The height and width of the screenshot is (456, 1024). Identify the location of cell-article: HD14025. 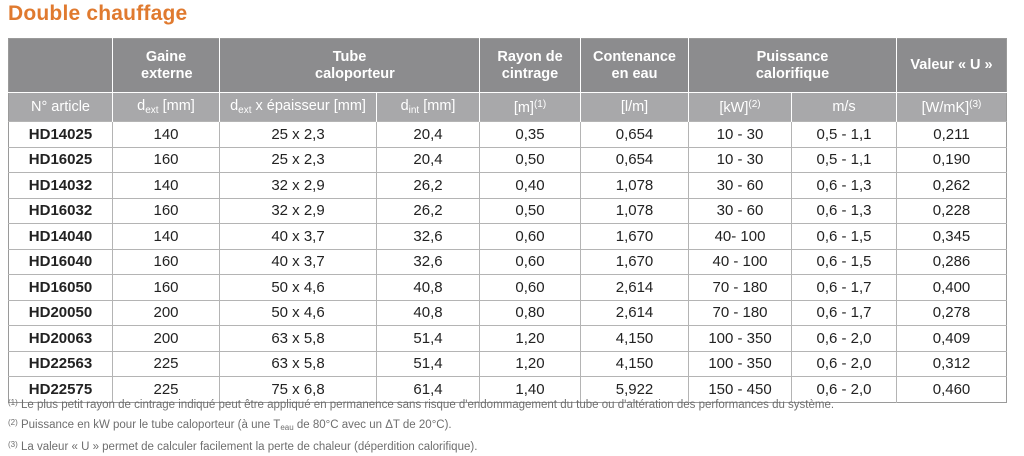
(60, 134).